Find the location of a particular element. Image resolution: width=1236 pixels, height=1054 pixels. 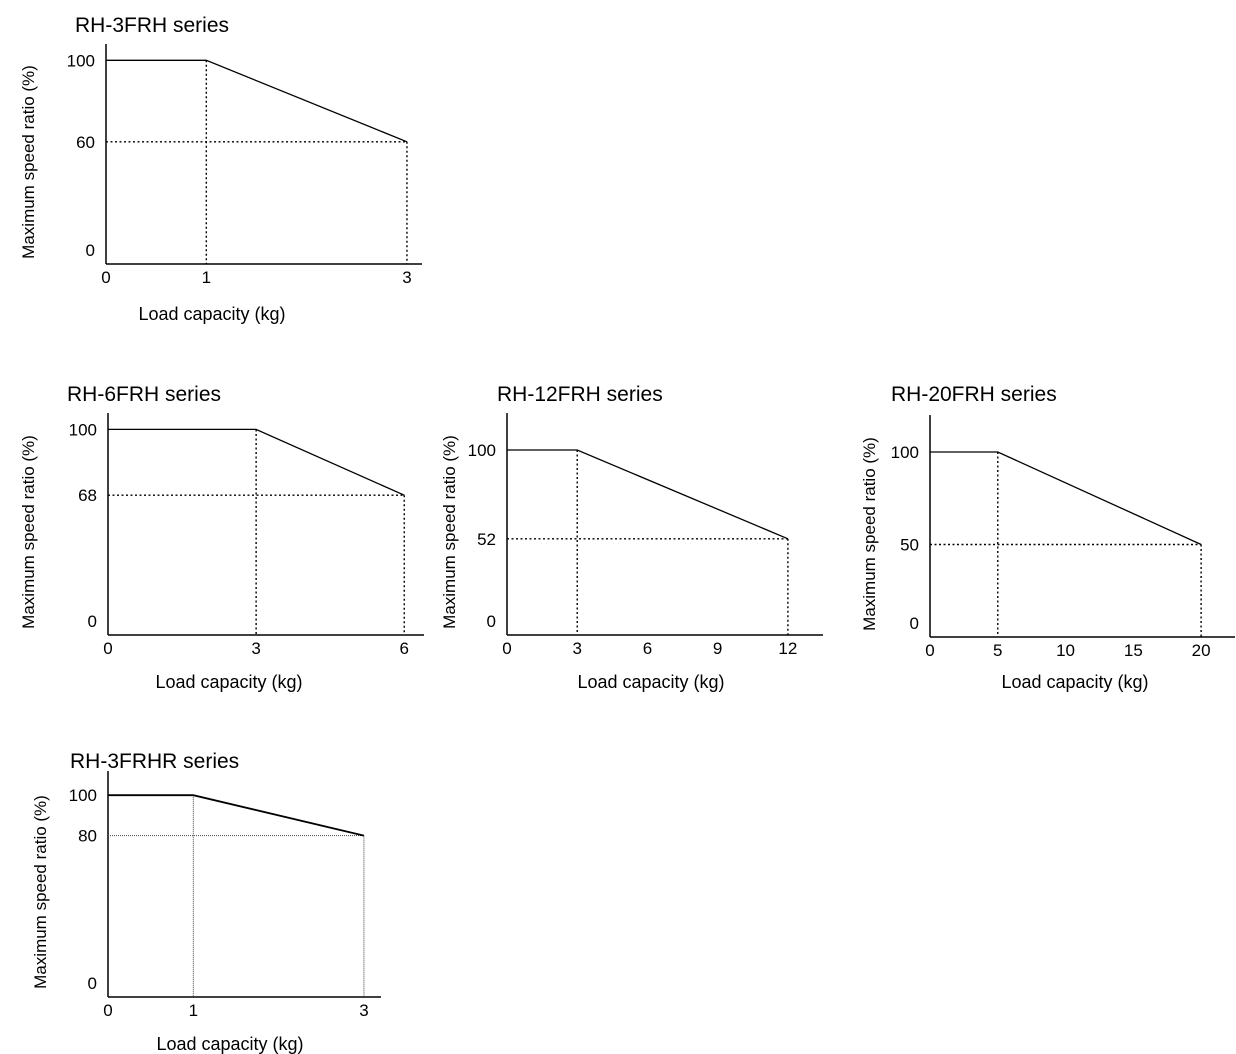

chart-title: RH-3FRHR series is located at coordinates (154, 761).